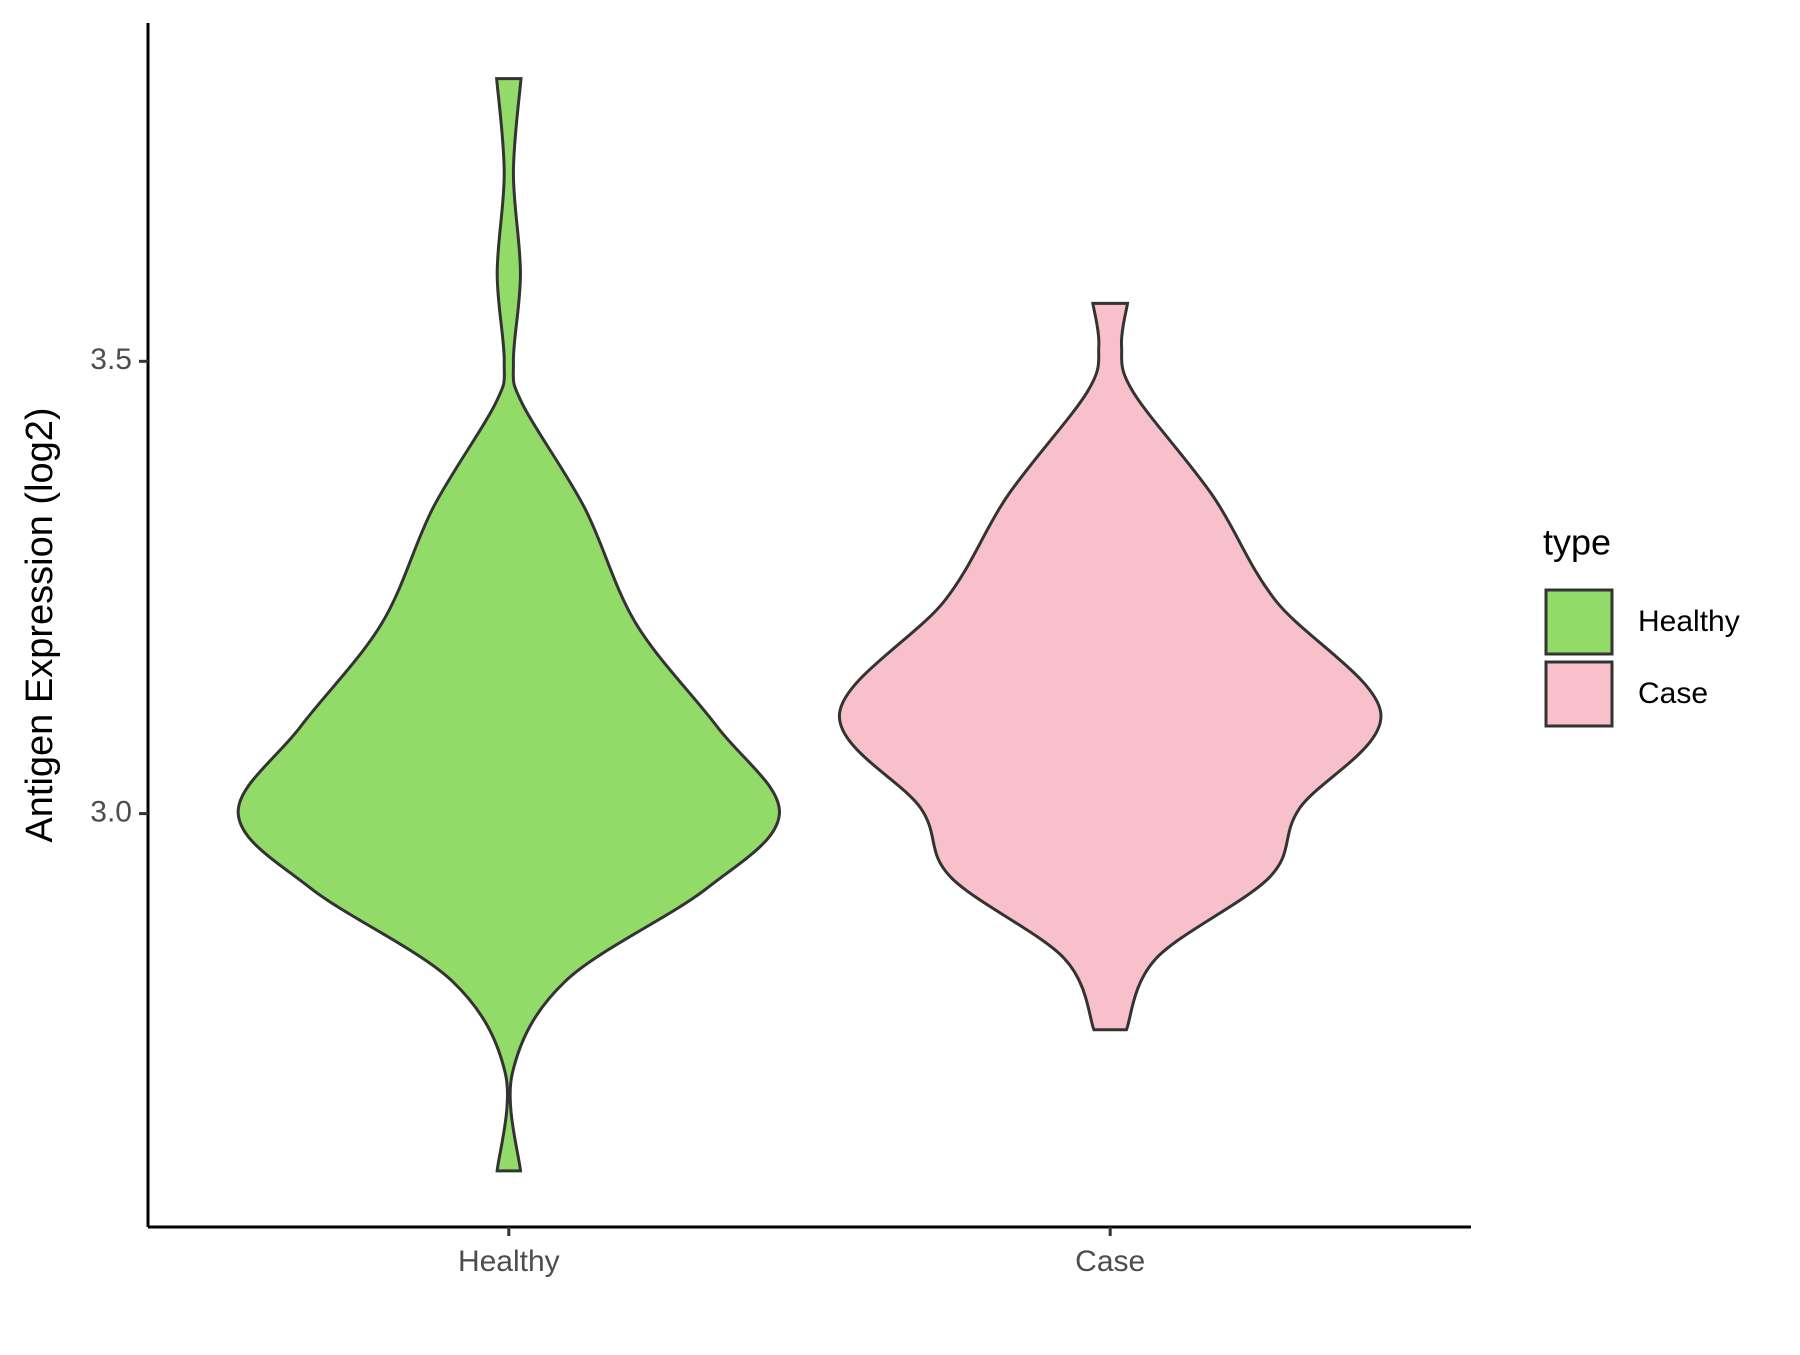 Image resolution: width=1800 pixels, height=1355 pixels. What do you see at coordinates (111, 359) in the screenshot?
I see `y-tick-label: 3.5` at bounding box center [111, 359].